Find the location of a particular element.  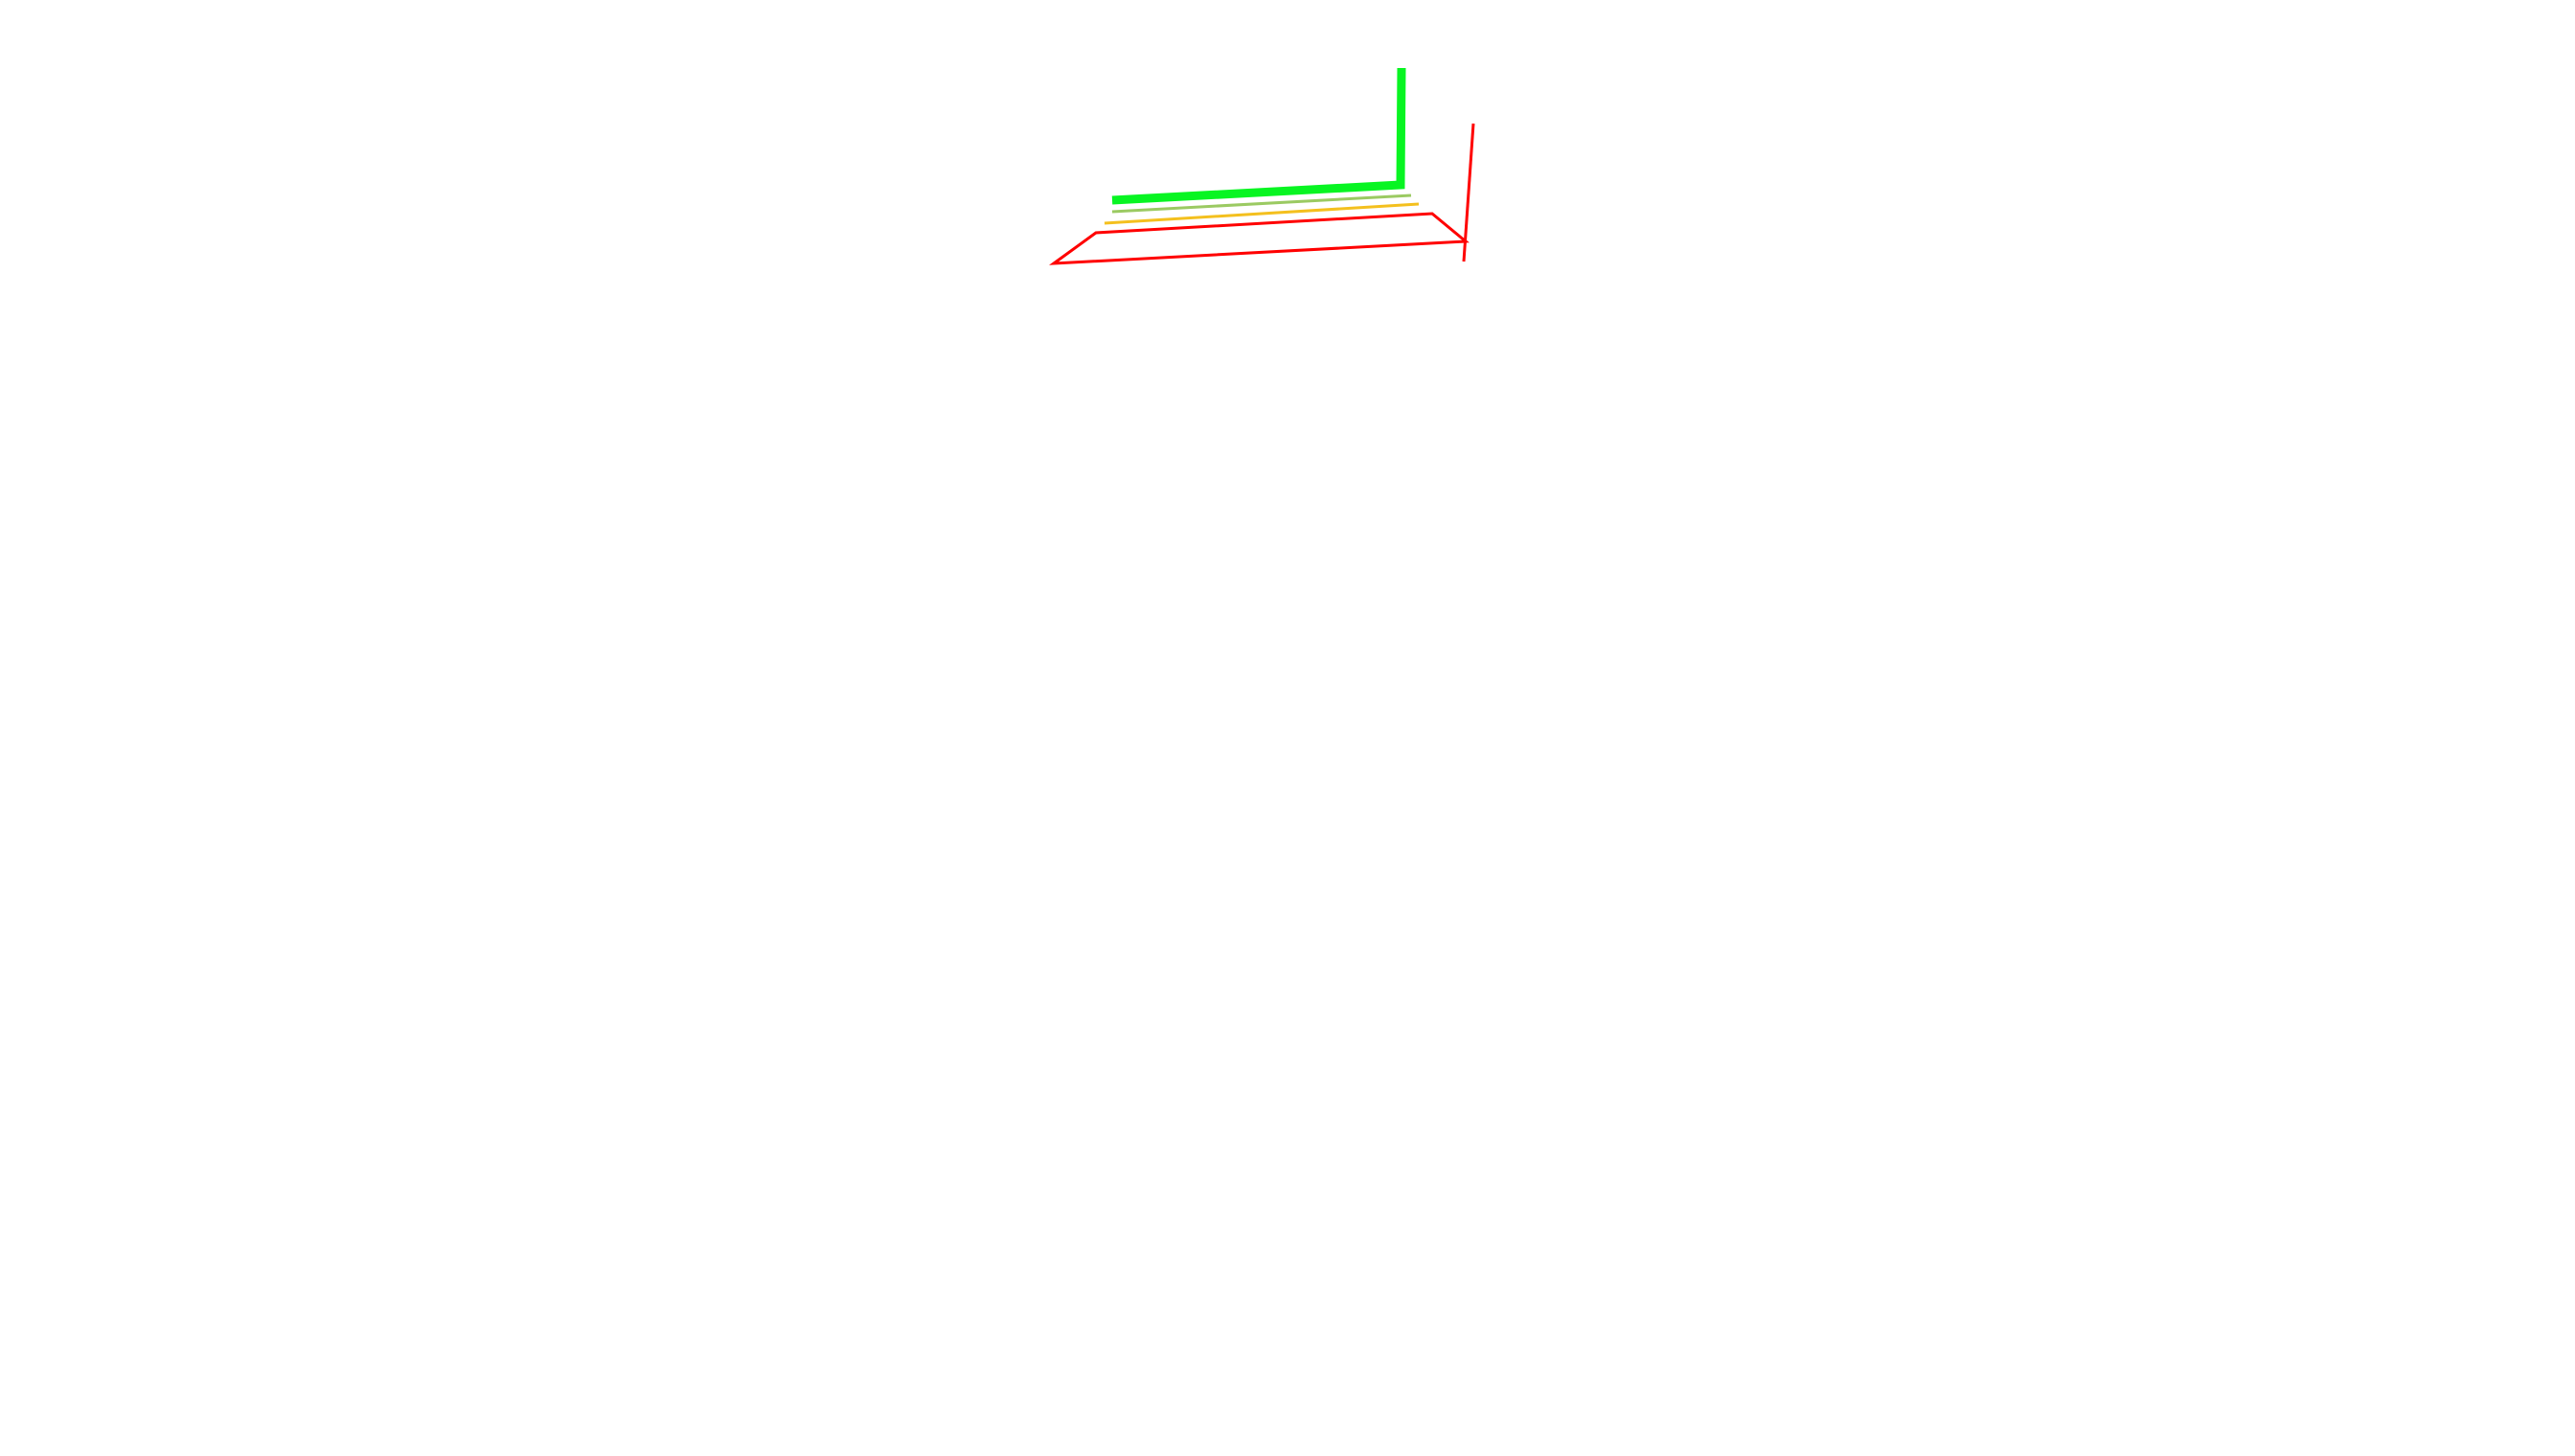

green-thick-line is located at coordinates (1258, 136).